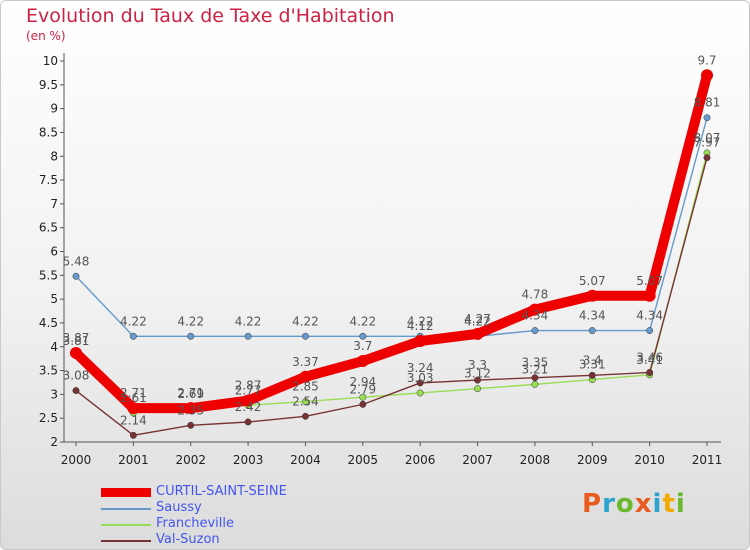 The height and width of the screenshot is (550, 750). Describe the element at coordinates (48, 371) in the screenshot. I see `y-tick-label: 3.5` at that location.